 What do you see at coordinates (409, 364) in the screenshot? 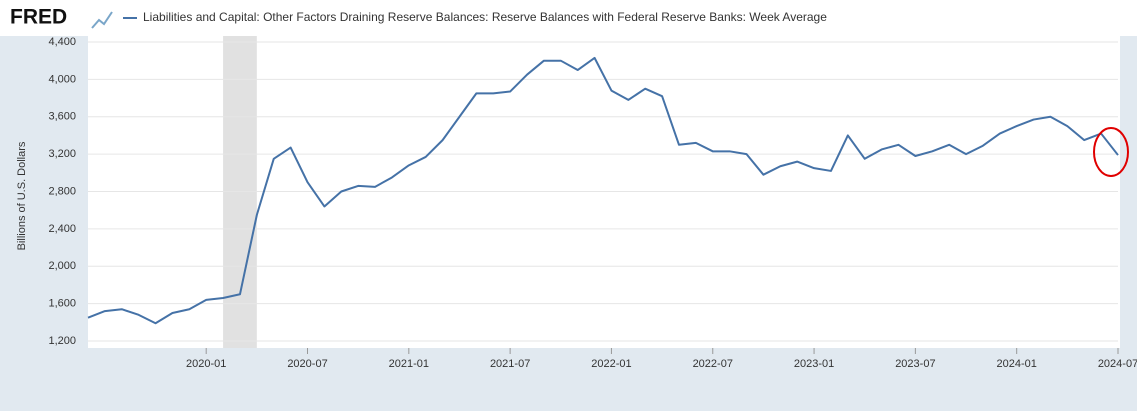
I see `x-tick-label: 2021-01` at bounding box center [409, 364].